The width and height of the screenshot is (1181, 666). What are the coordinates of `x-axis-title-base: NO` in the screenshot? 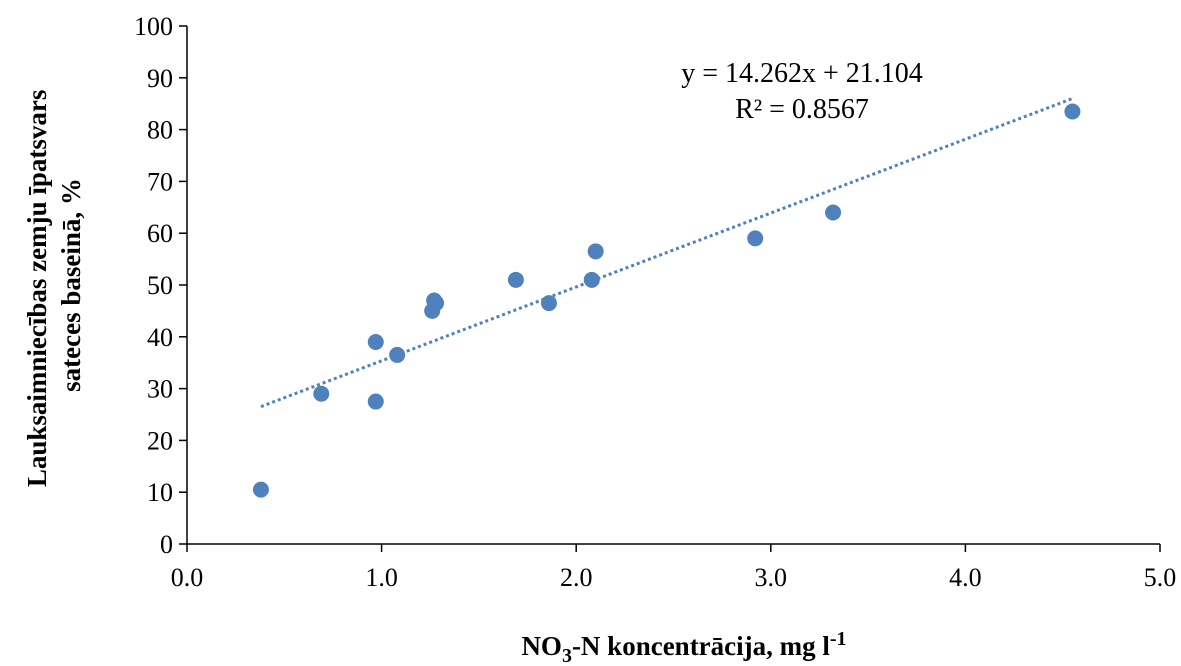 It's located at (541, 646).